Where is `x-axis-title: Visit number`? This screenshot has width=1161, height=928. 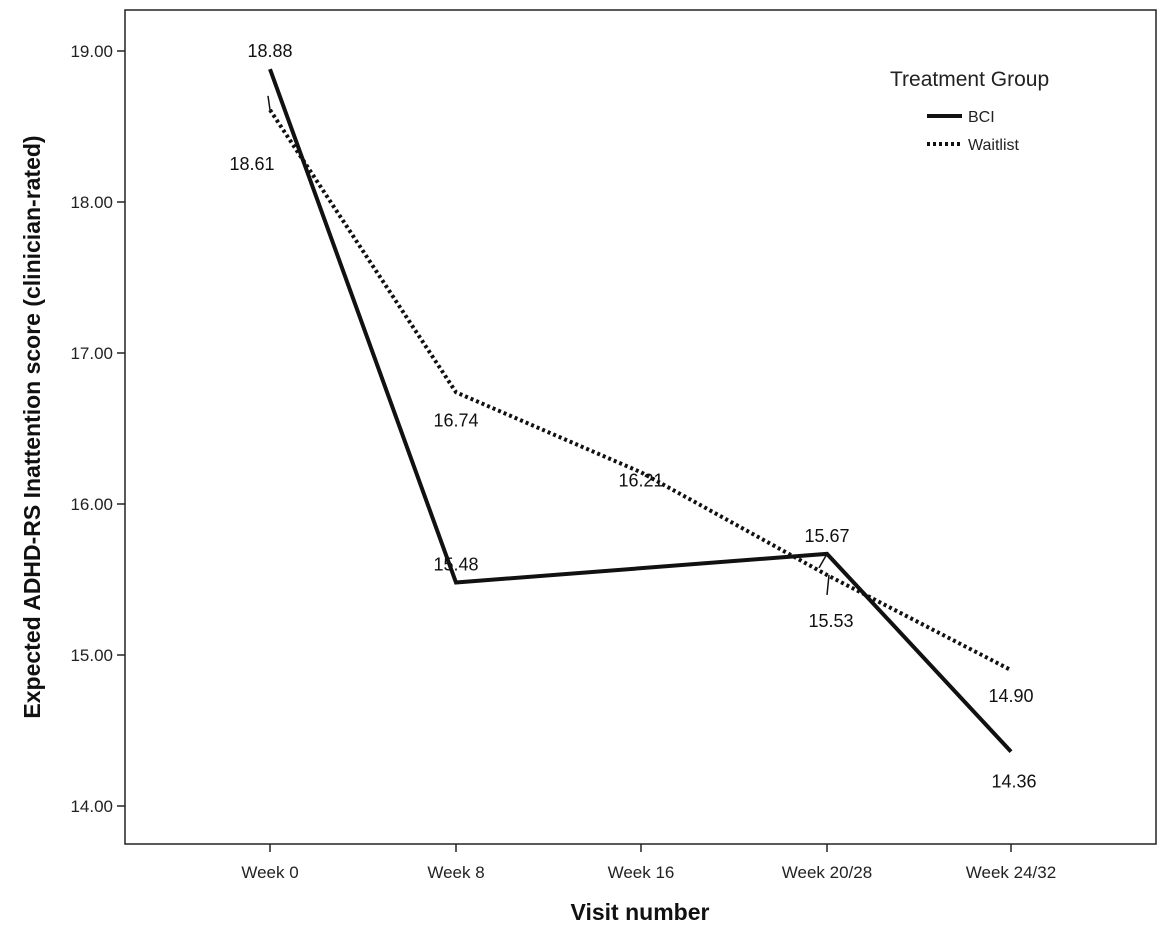 x-axis-title: Visit number is located at coordinates (640, 912).